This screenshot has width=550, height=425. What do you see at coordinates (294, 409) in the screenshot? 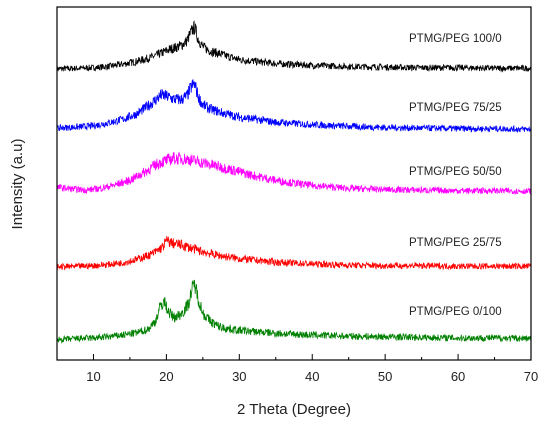
I see `x-axis-title: 2 Theta (Degree)` at bounding box center [294, 409].